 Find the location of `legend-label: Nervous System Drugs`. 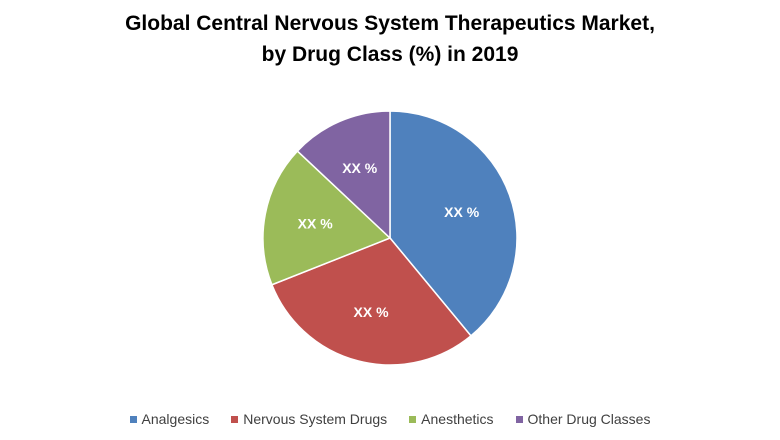

legend-label: Nervous System Drugs is located at coordinates (315, 419).